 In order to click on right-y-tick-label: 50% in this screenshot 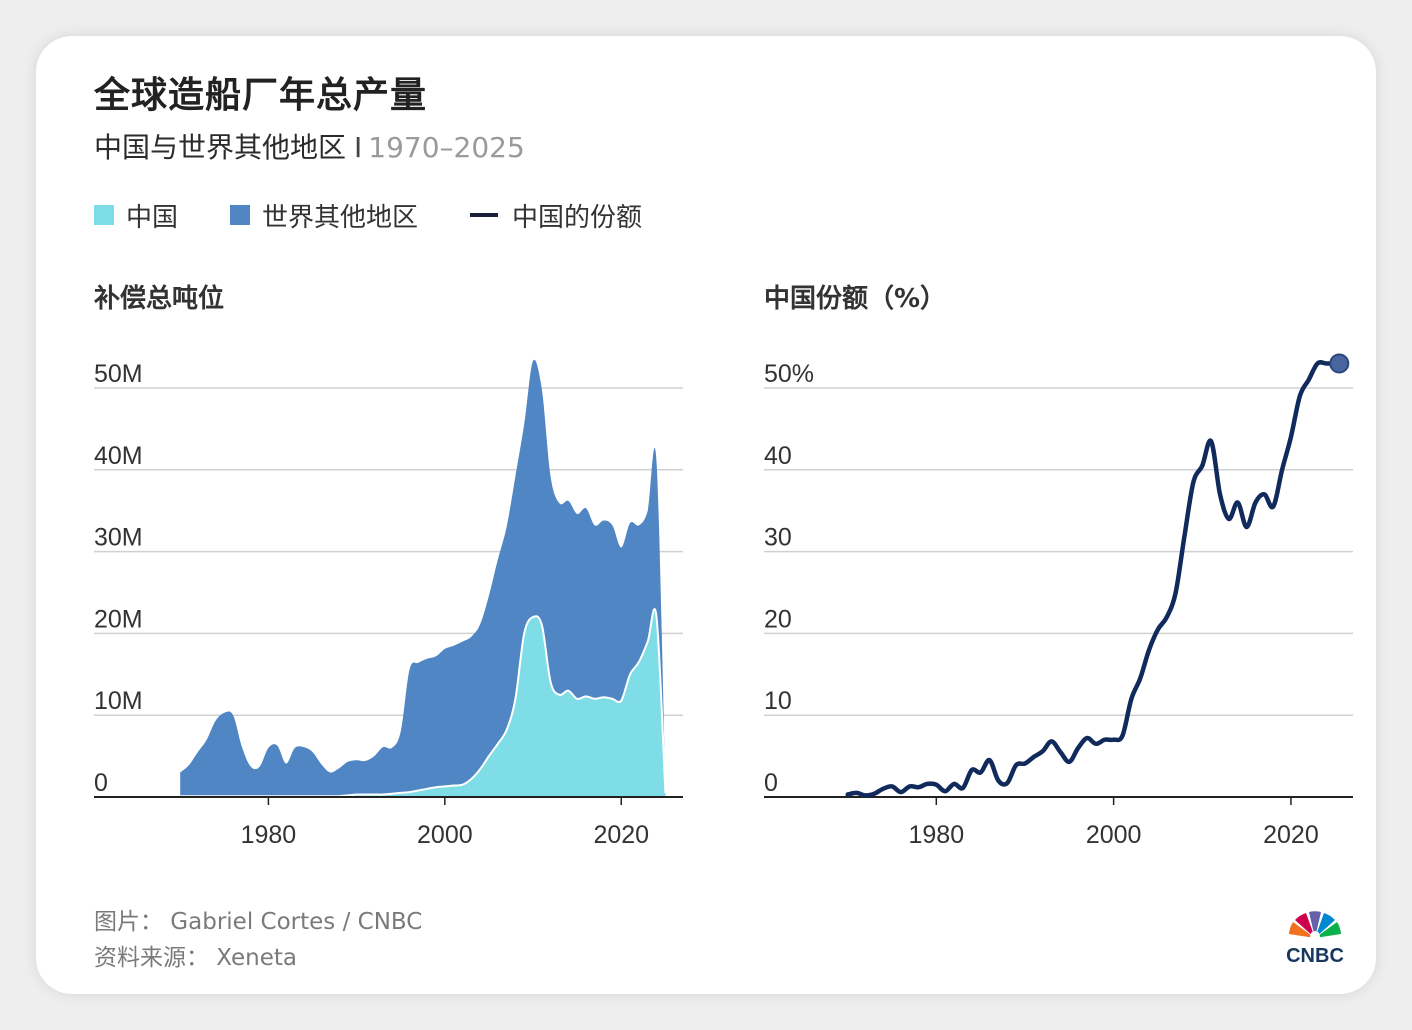, I will do `click(789, 374)`.